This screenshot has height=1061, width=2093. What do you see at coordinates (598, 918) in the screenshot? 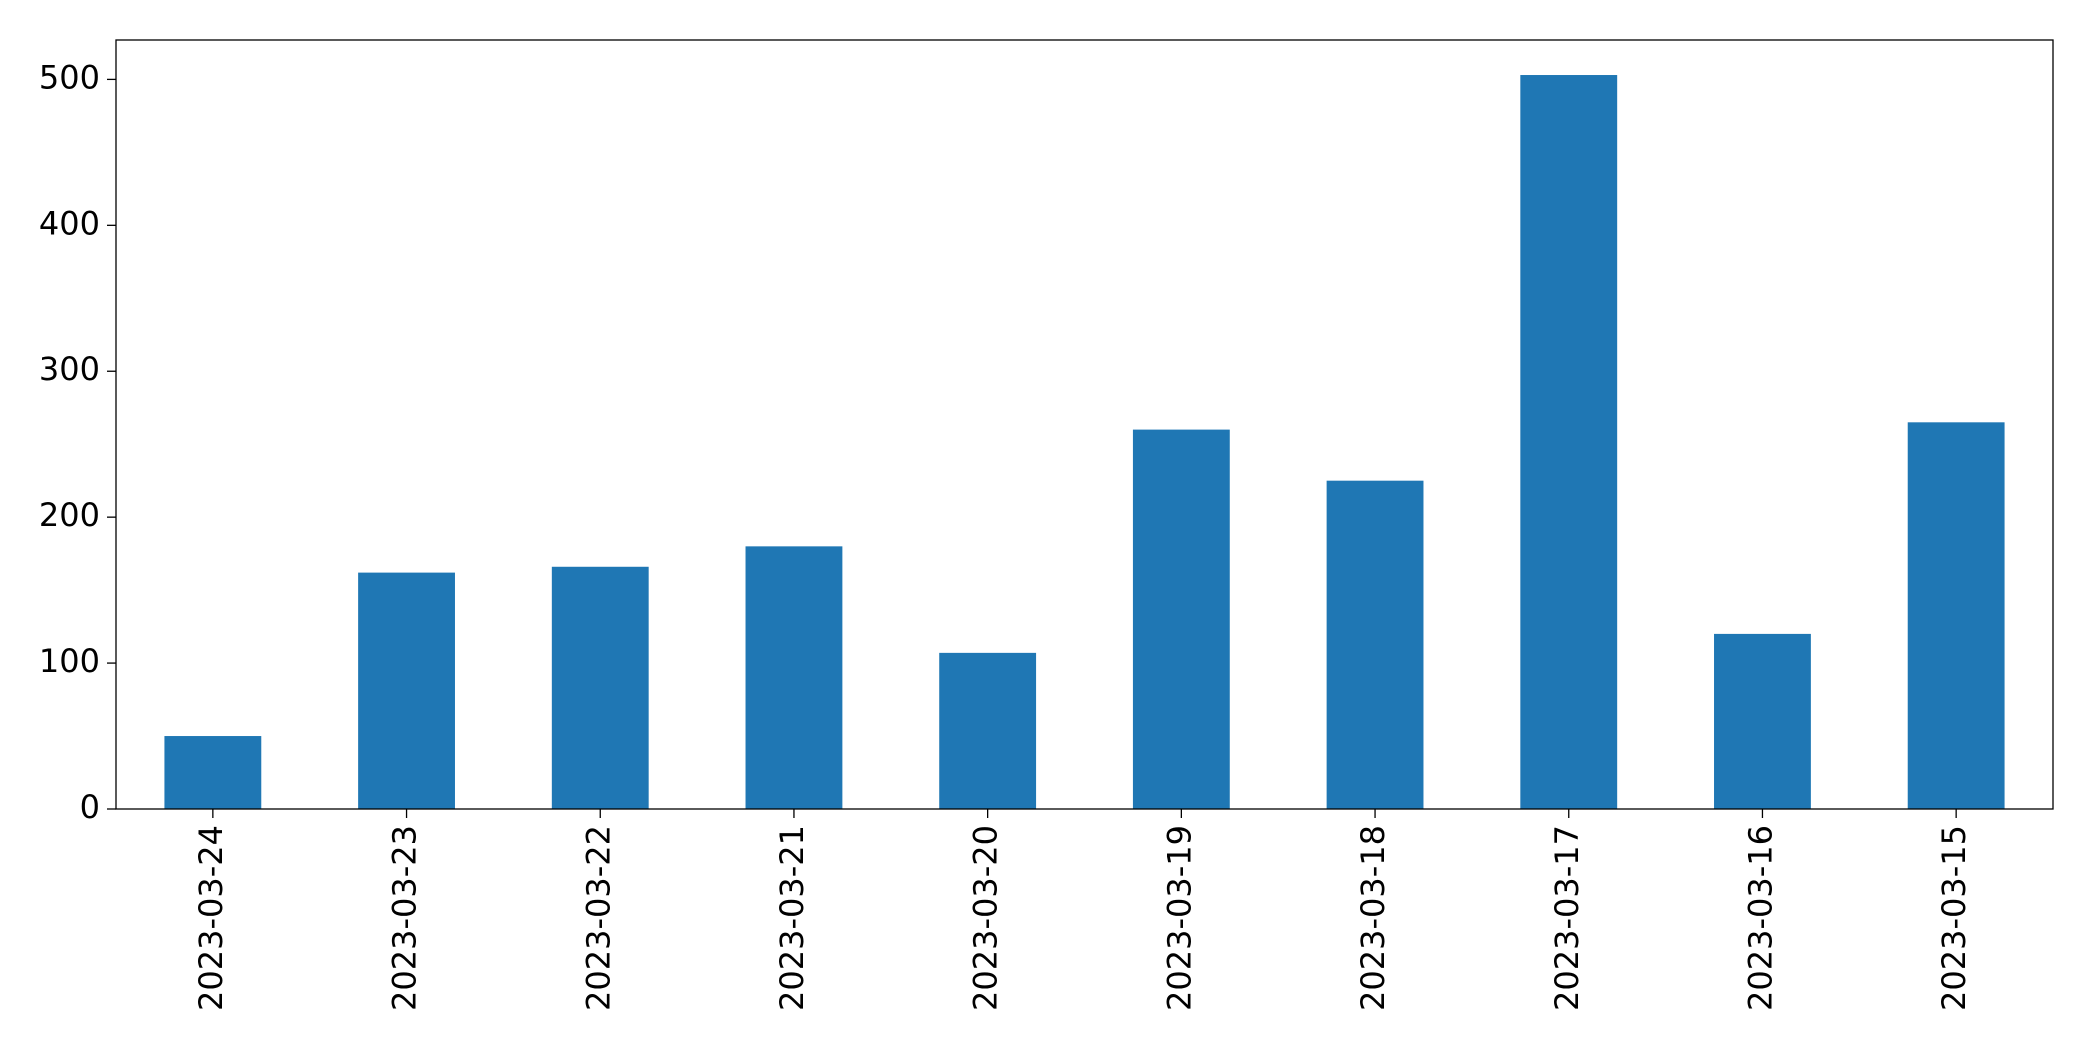
I see `x-tick-label: 2023-03-22` at bounding box center [598, 918].